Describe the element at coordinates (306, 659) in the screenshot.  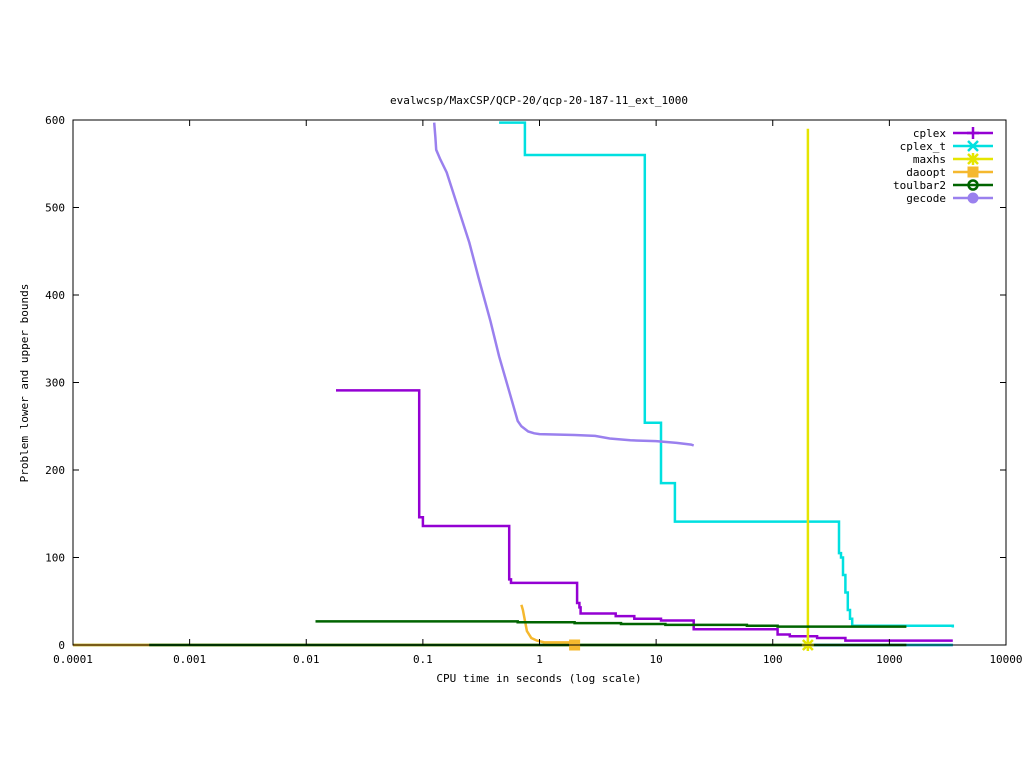
I see `x-tick-label: 0.01` at that location.